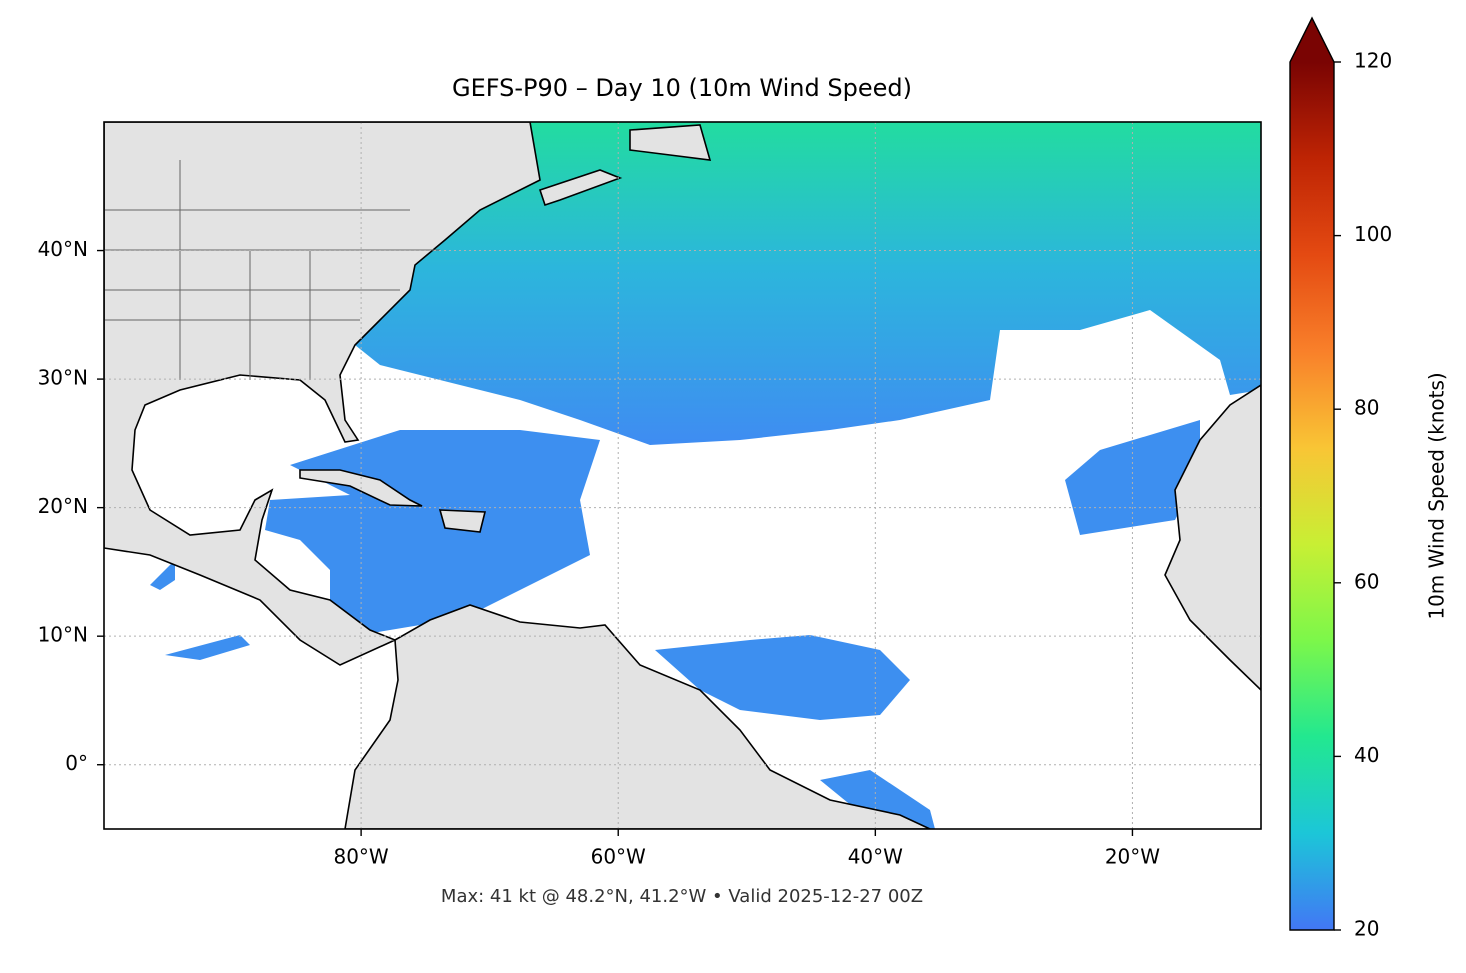 The image size is (1466, 973). What do you see at coordinates (63, 378) in the screenshot?
I see `lat-tick-label: 30°N` at bounding box center [63, 378].